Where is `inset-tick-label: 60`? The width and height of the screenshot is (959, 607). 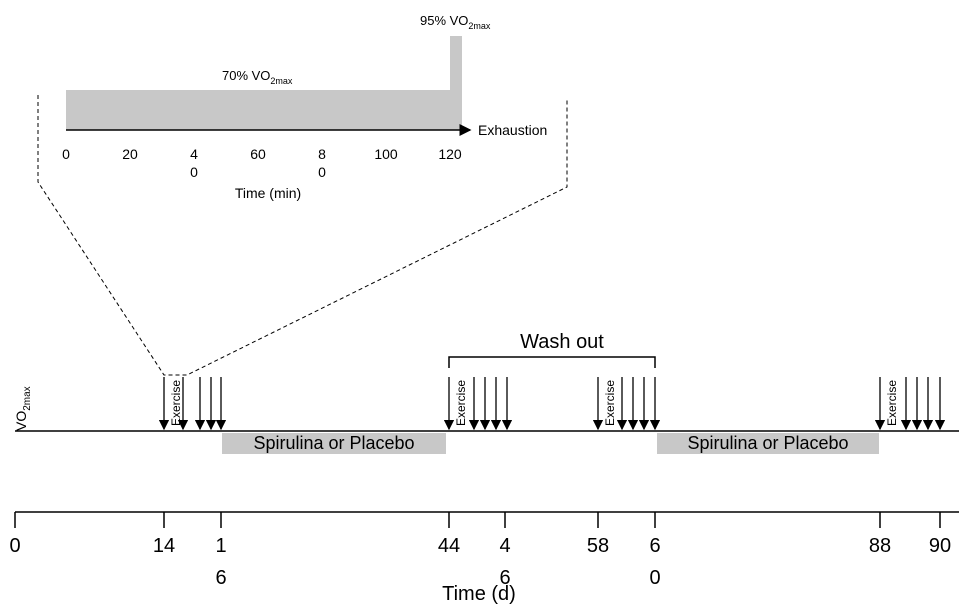 inset-tick-label: 60 is located at coordinates (258, 154).